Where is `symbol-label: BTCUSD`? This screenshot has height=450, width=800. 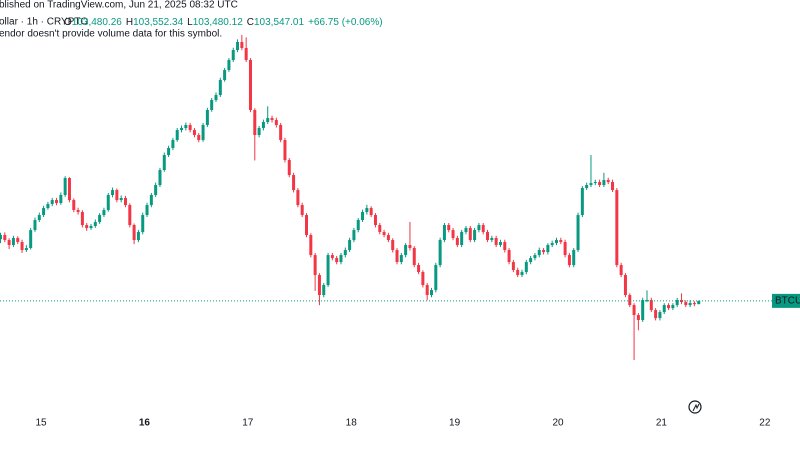
symbol-label: BTCUSD is located at coordinates (787, 301).